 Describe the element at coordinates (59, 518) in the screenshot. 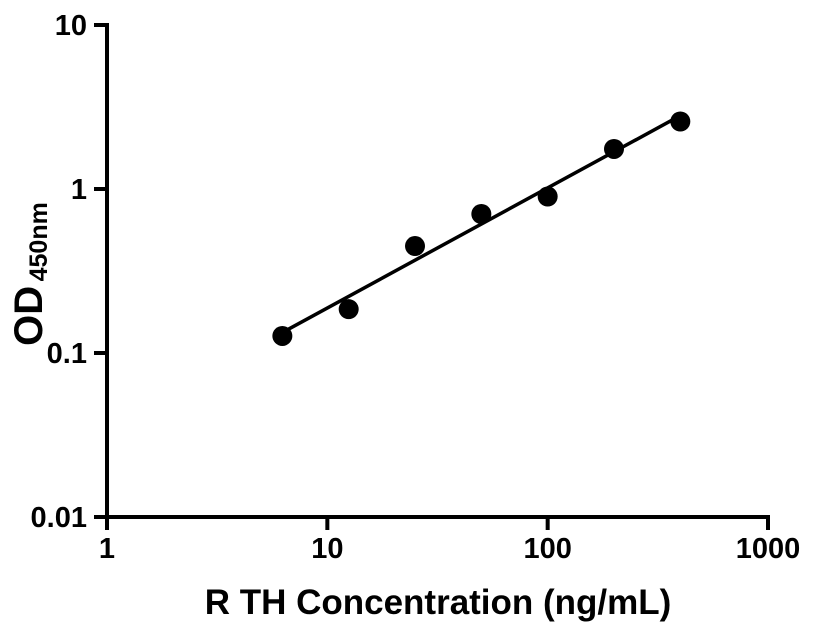

I see `y-tick-label: 0.01` at that location.